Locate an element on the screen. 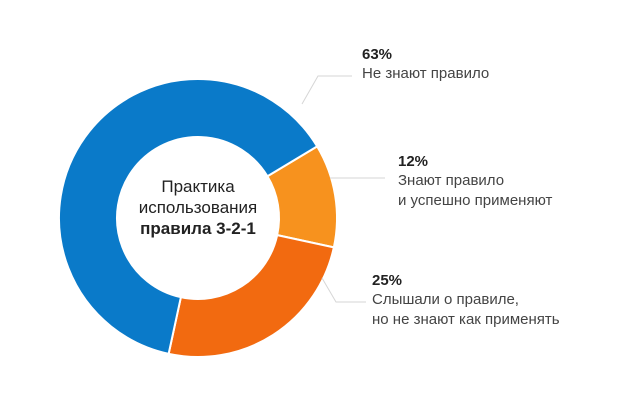 Image resolution: width=637 pixels, height=409 pixels. chart-center-title: Практика использования правила 3-2-1 is located at coordinates (198, 207).